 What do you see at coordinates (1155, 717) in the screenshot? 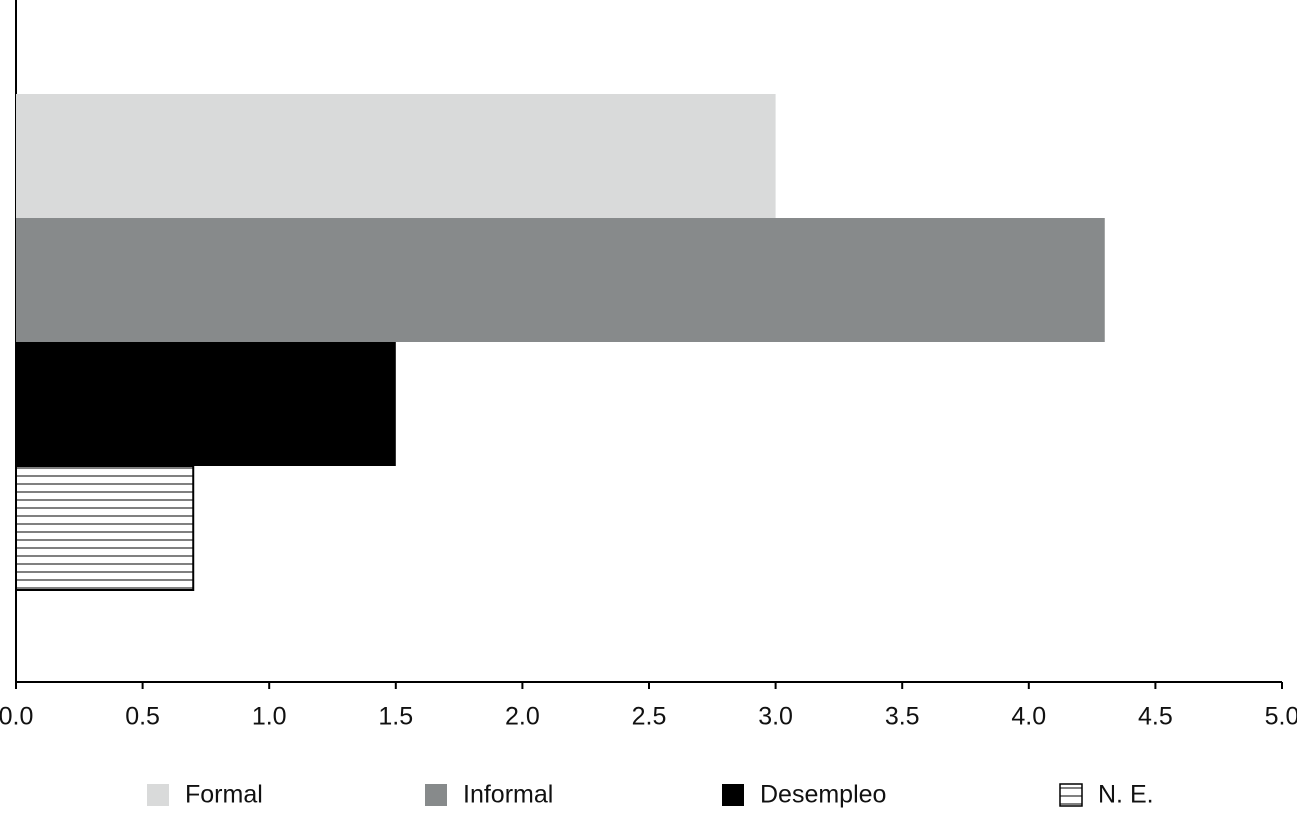
I see `x-tick-label: 4.5` at bounding box center [1155, 717].